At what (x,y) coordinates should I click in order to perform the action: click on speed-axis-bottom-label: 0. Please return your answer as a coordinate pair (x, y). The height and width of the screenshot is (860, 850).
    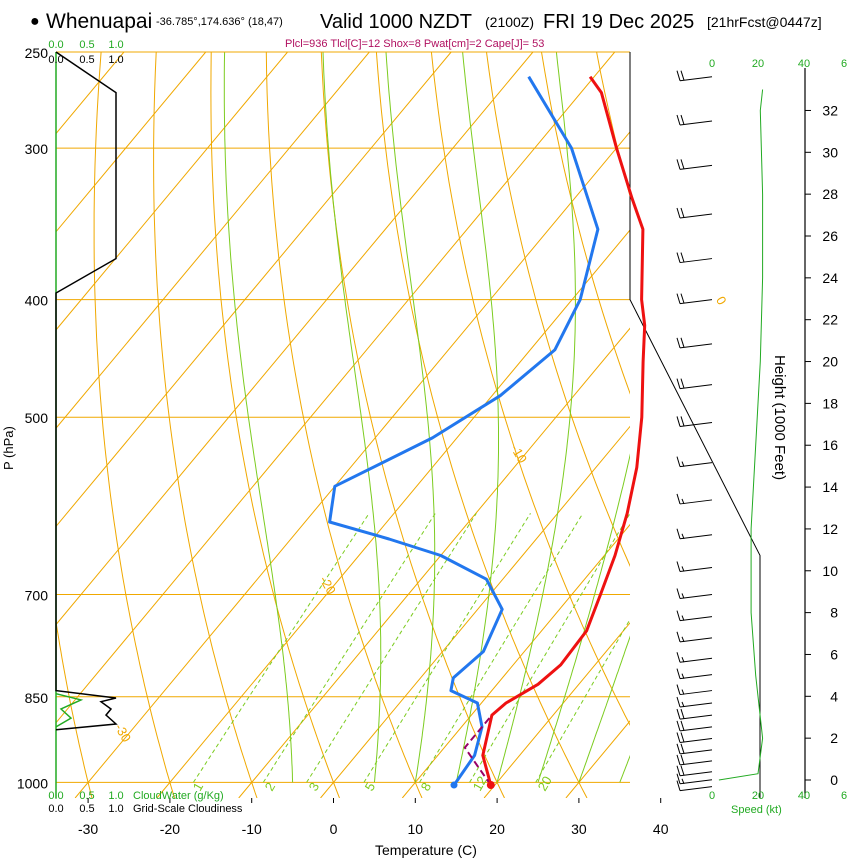
    Looking at the image, I should click on (712, 796).